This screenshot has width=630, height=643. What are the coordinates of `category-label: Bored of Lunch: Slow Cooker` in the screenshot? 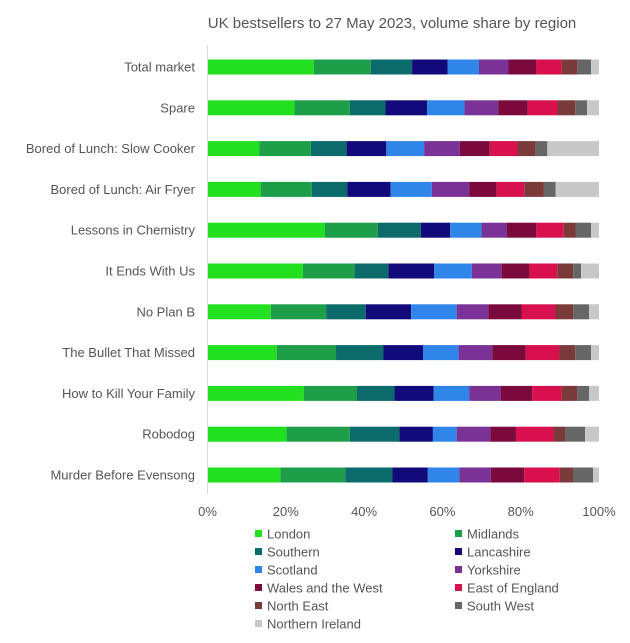 It's located at (111, 148).